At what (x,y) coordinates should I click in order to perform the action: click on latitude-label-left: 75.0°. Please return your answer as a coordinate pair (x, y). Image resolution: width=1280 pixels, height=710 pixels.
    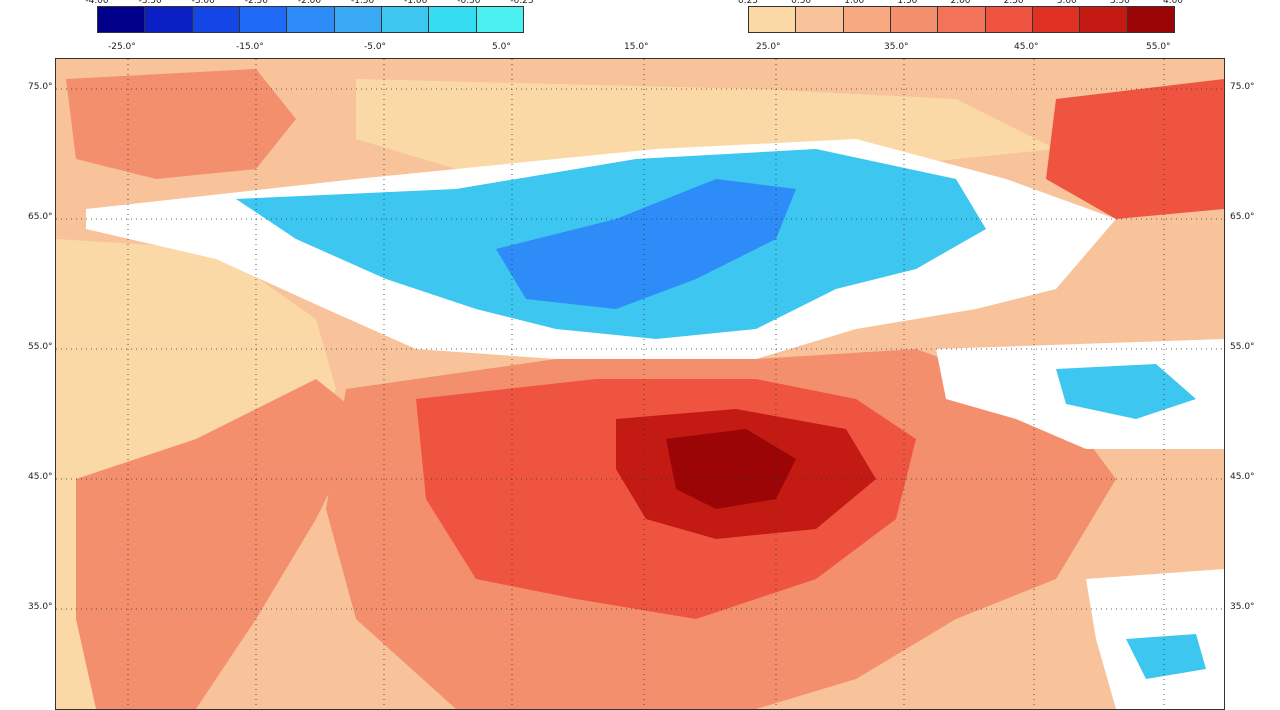
    Looking at the image, I should click on (40, 87).